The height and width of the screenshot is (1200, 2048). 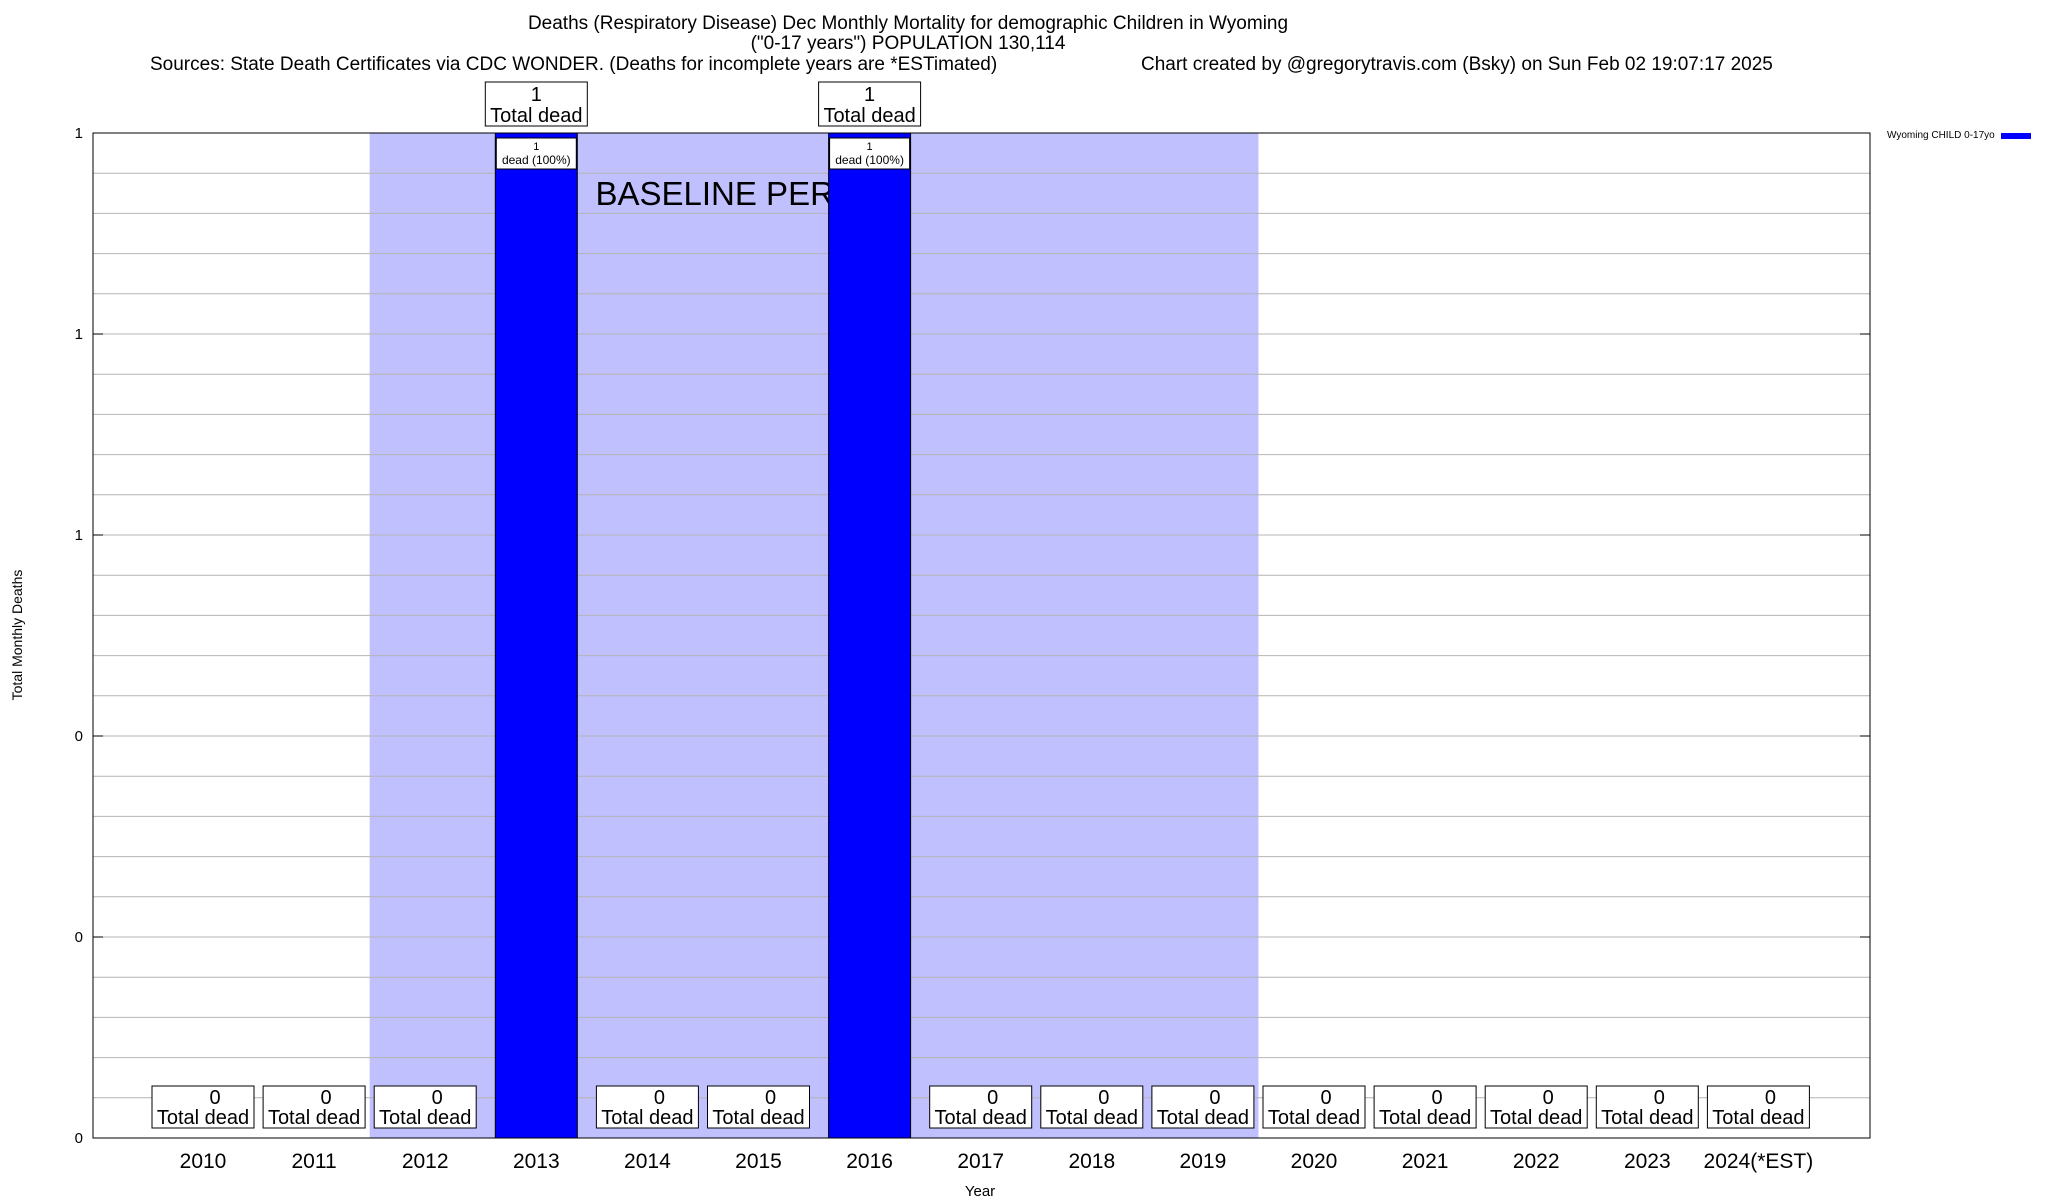 What do you see at coordinates (1759, 1161) in the screenshot?
I see `x-tick-label: 2024(*EST)` at bounding box center [1759, 1161].